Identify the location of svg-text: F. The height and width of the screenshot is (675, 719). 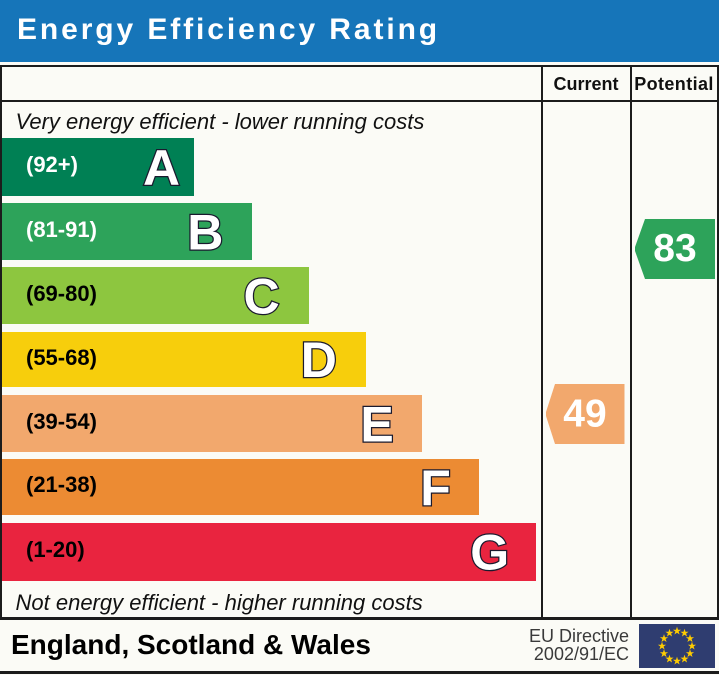
(435, 488).